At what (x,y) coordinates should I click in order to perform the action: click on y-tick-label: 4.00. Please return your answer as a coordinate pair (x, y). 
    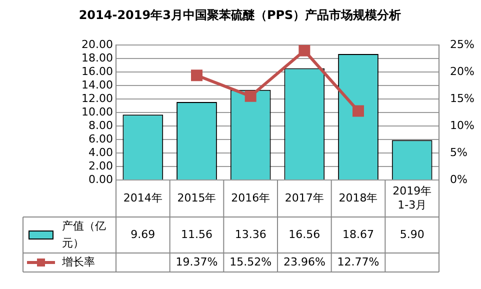
    Looking at the image, I should click on (100, 152).